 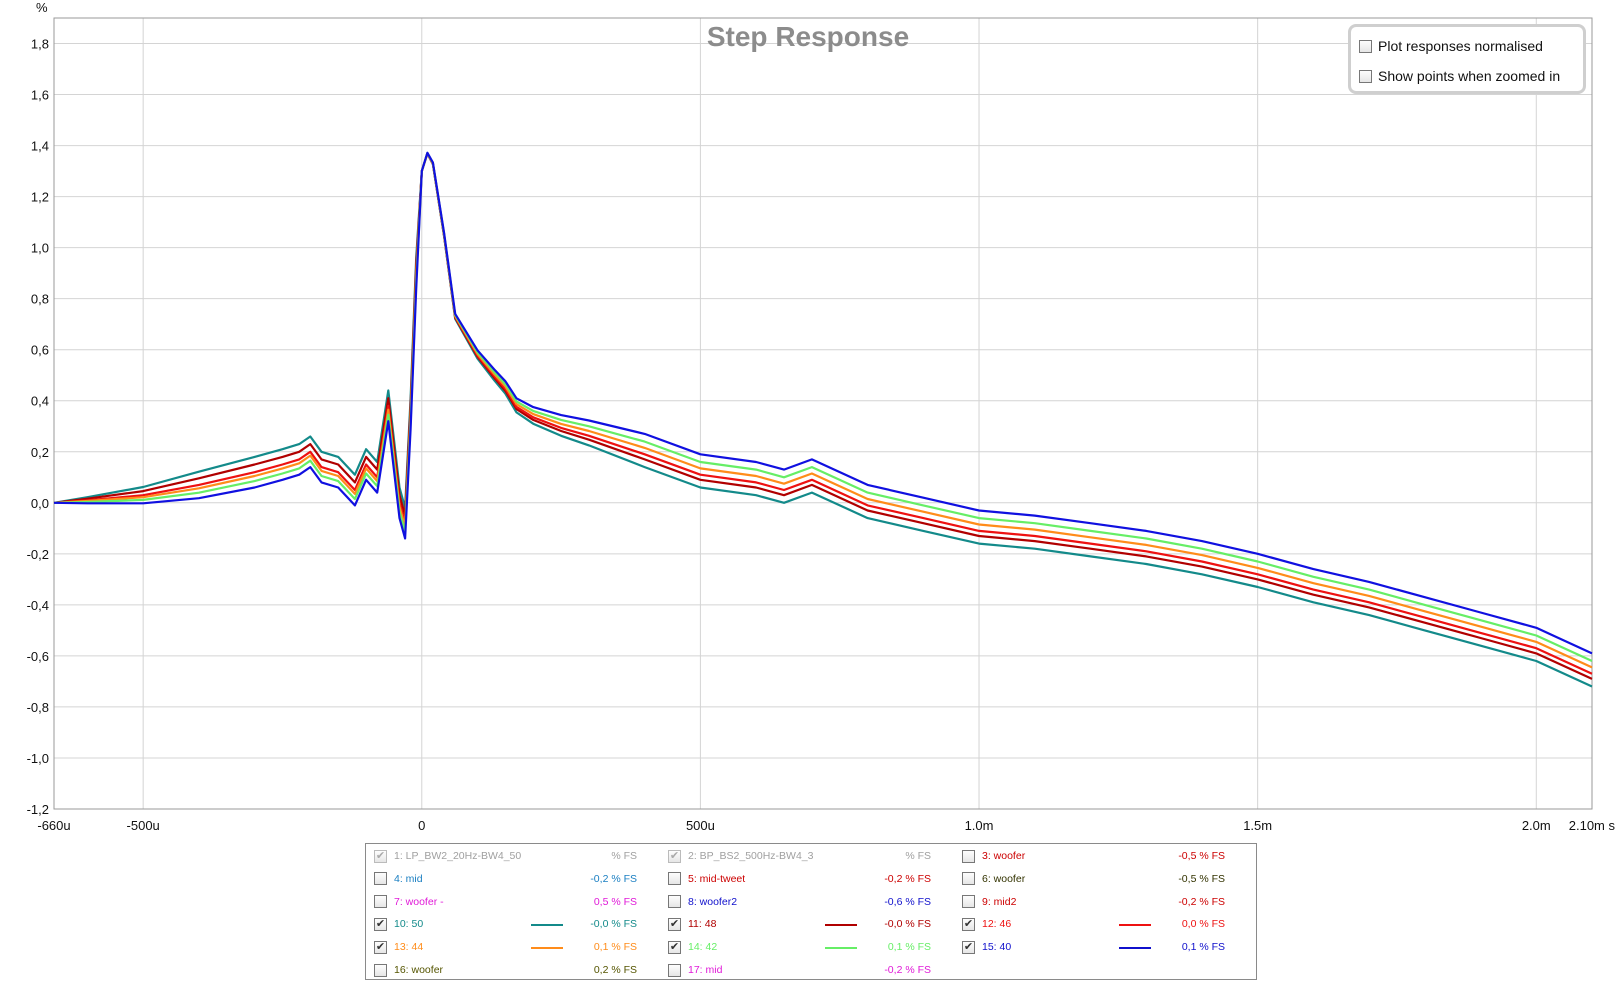 What do you see at coordinates (419, 970) in the screenshot?
I see `legend-label: 16: woofer` at bounding box center [419, 970].